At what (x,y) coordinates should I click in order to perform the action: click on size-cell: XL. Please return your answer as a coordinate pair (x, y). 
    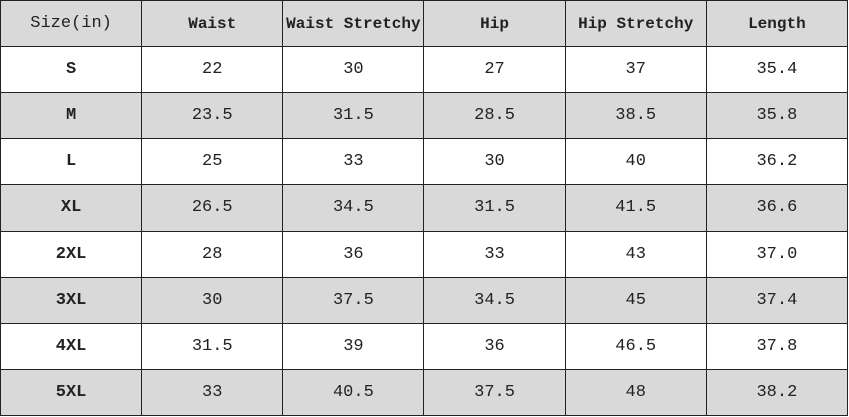
    Looking at the image, I should click on (71, 208).